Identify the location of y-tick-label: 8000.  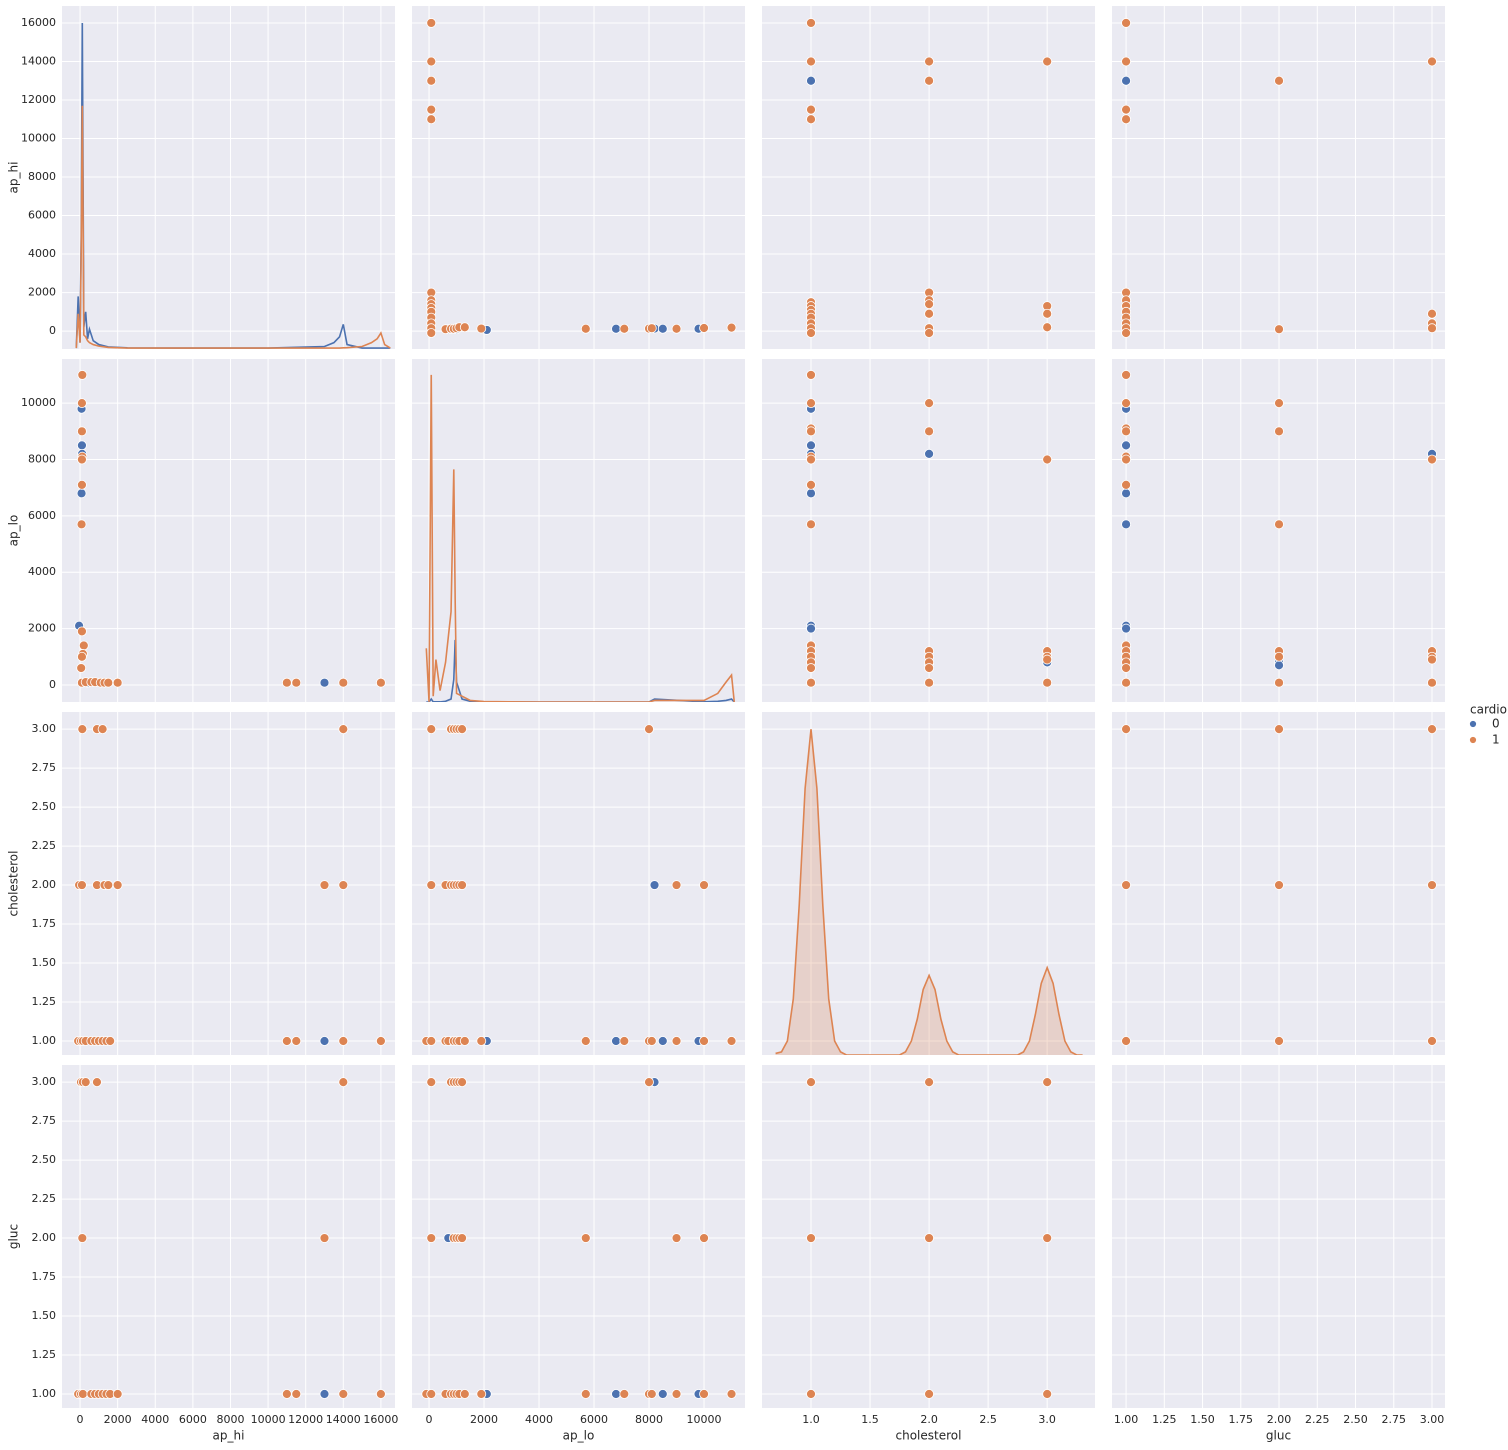
(42, 458).